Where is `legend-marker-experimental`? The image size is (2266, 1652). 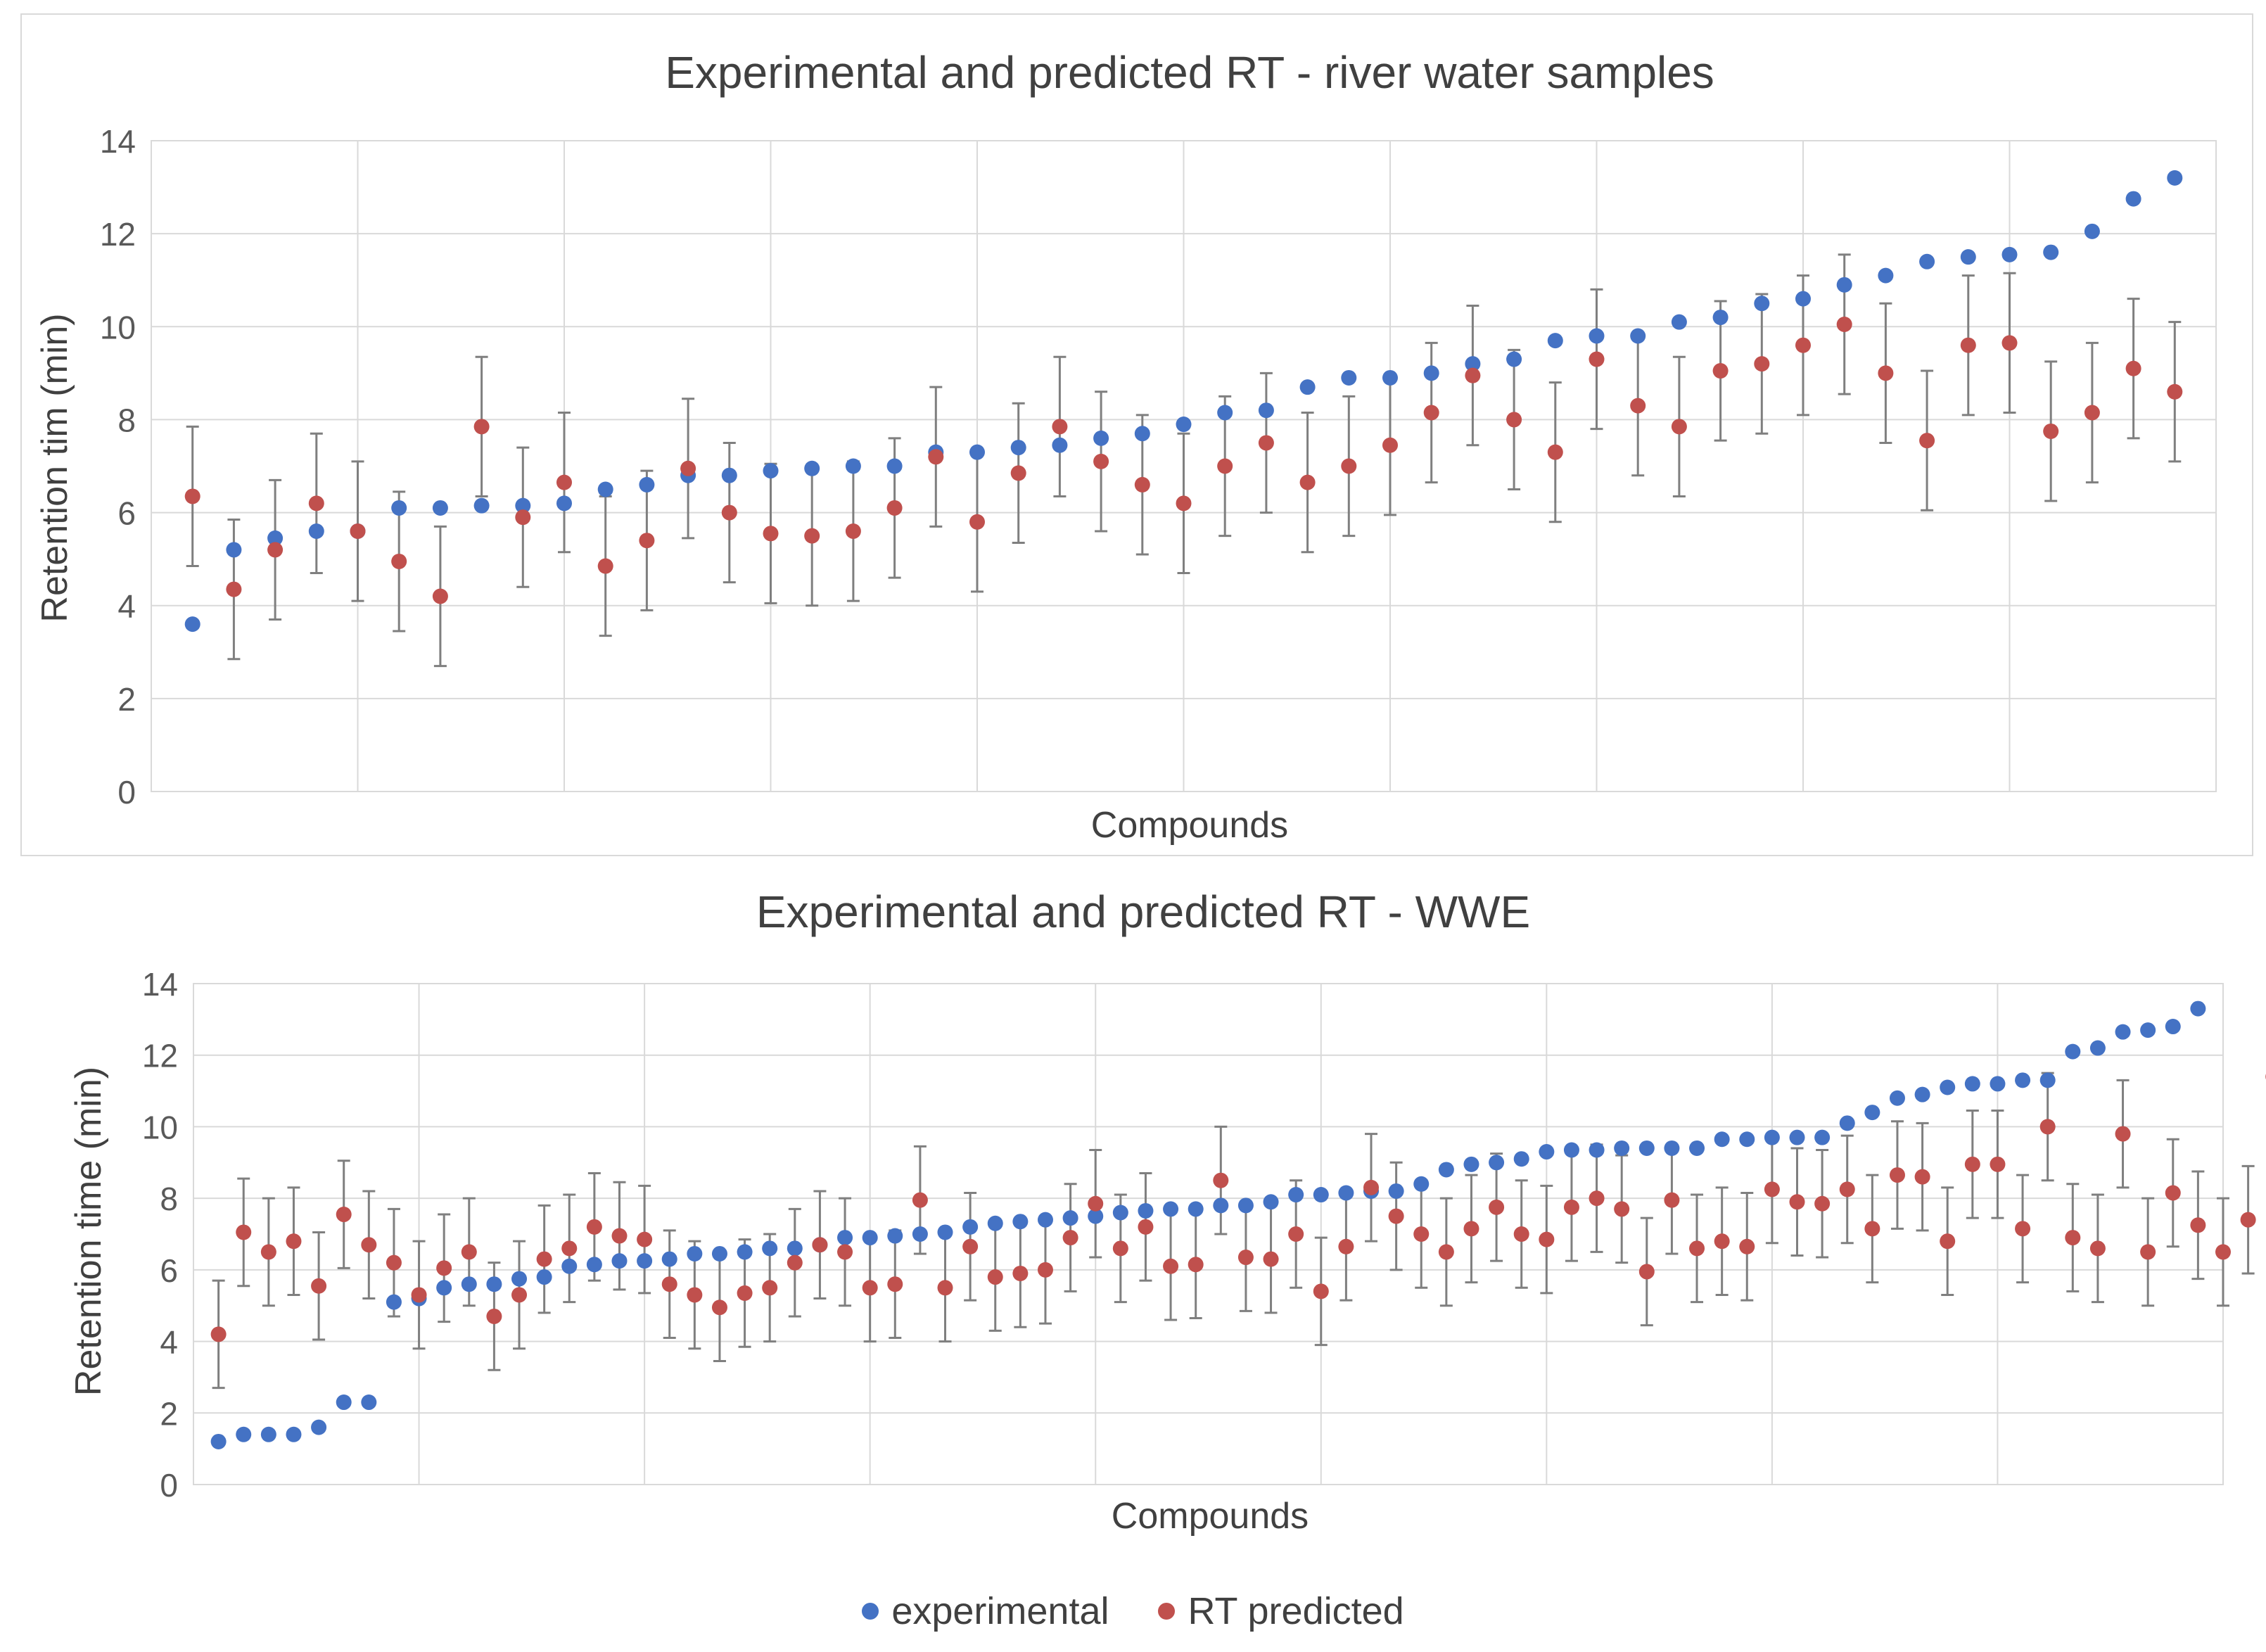
legend-marker-experimental is located at coordinates (870, 1611).